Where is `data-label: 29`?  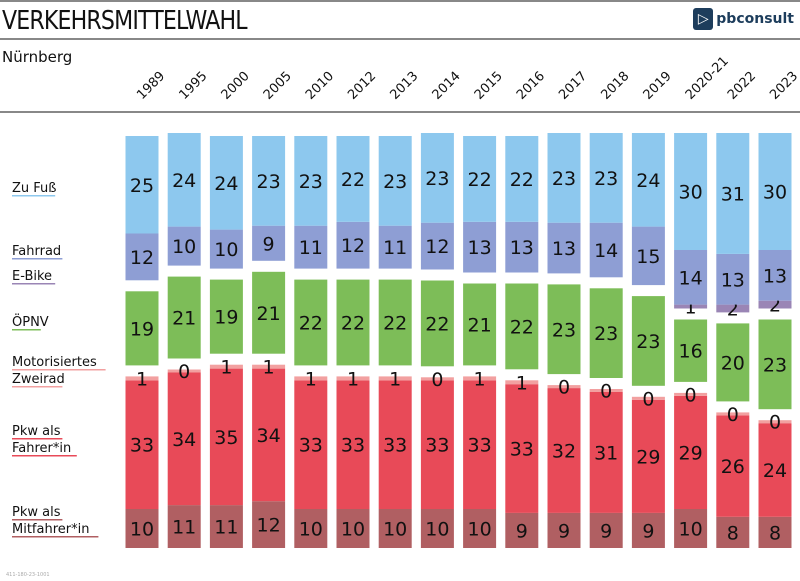 data-label: 29 is located at coordinates (648, 457).